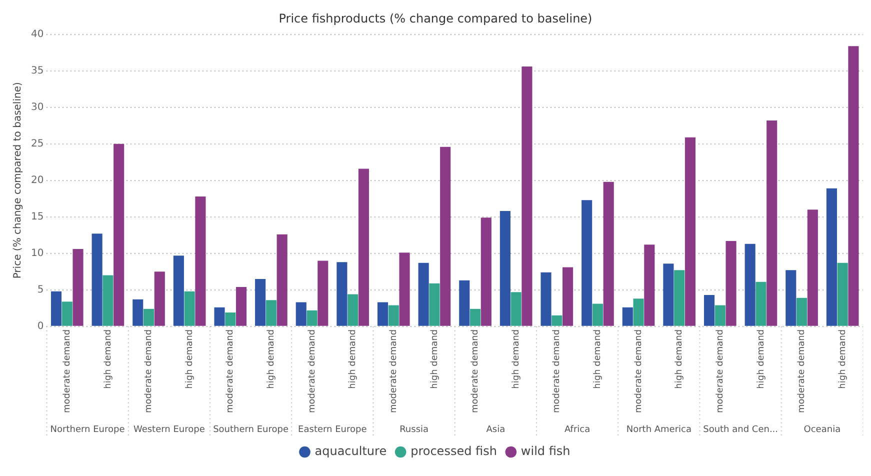 The height and width of the screenshot is (476, 871). Describe the element at coordinates (40, 326) in the screenshot. I see `y-tick-label: 0` at that location.